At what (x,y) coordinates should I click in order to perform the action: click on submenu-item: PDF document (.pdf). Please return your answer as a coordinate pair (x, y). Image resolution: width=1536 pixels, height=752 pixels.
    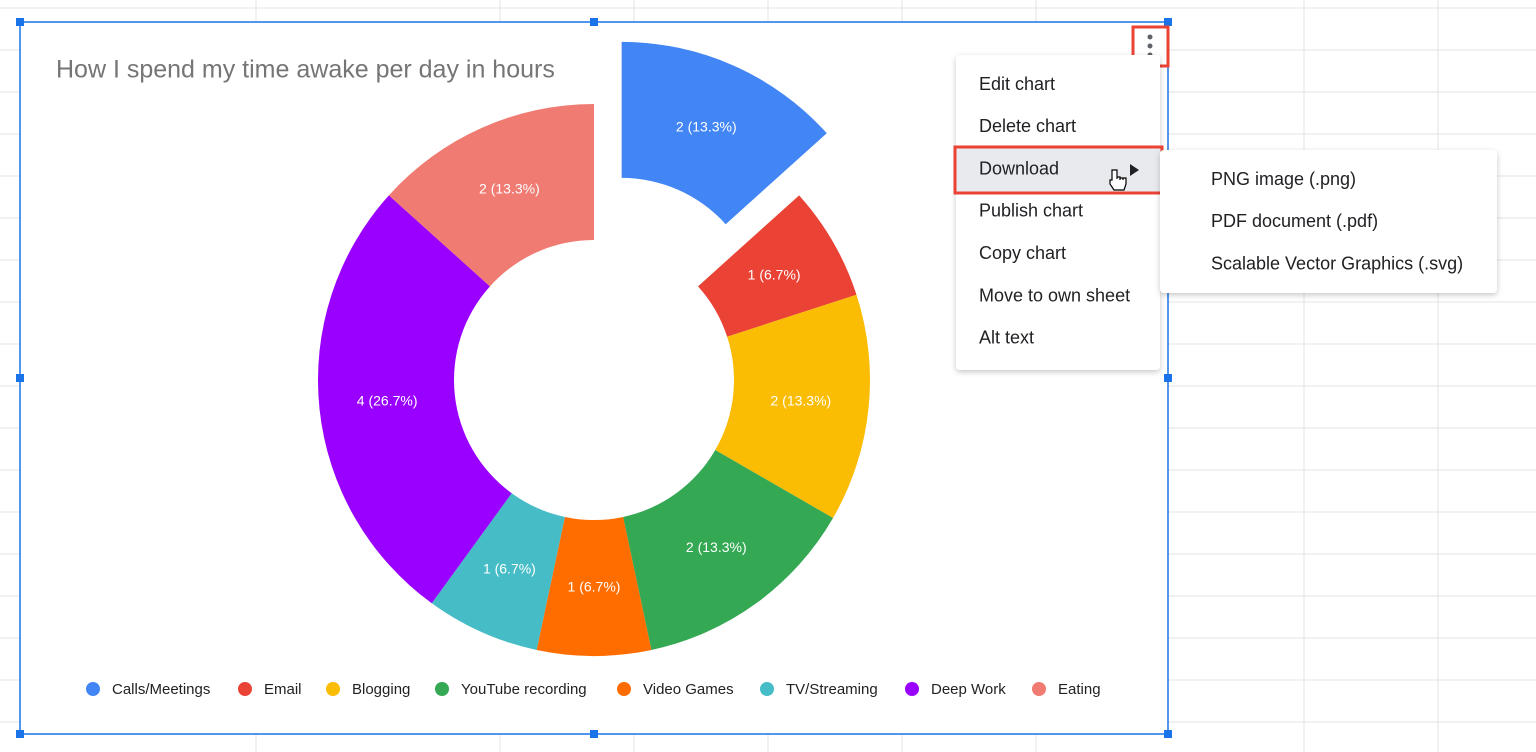
    Looking at the image, I should click on (1294, 221).